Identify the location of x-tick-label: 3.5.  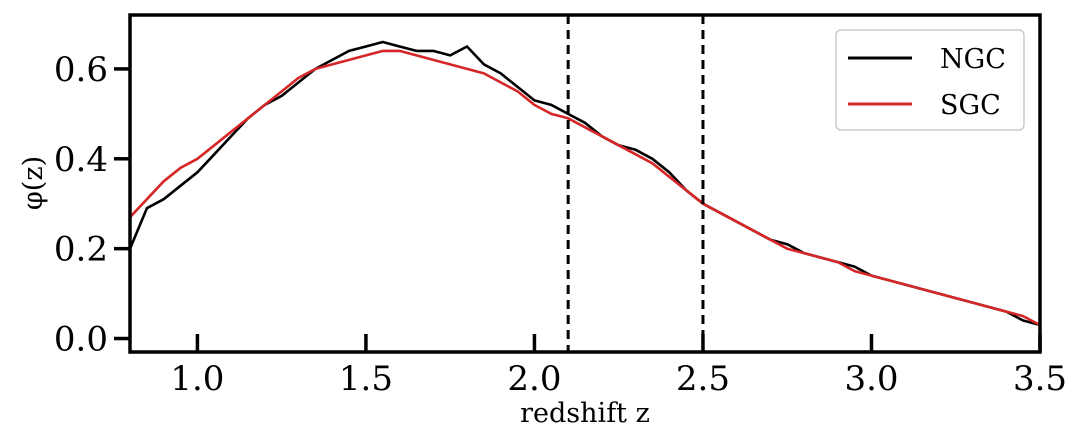
(1040, 379).